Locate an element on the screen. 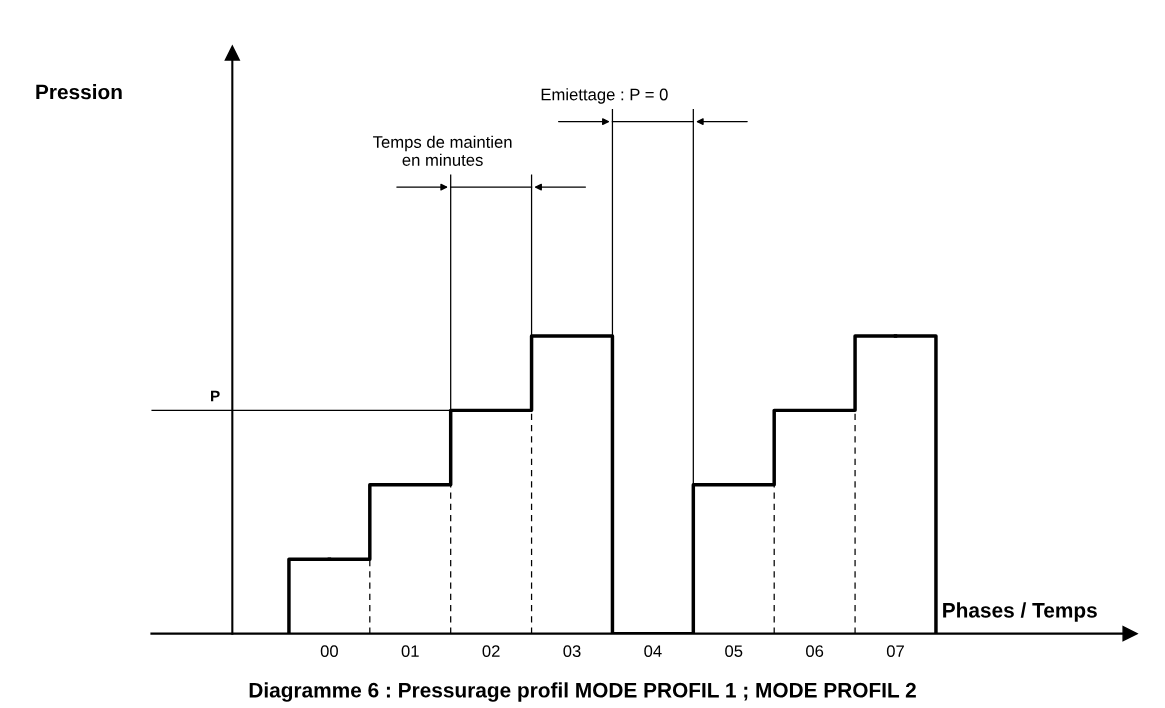 The image size is (1165, 708). text: Temps de maintien en minutes is located at coordinates (442, 150).